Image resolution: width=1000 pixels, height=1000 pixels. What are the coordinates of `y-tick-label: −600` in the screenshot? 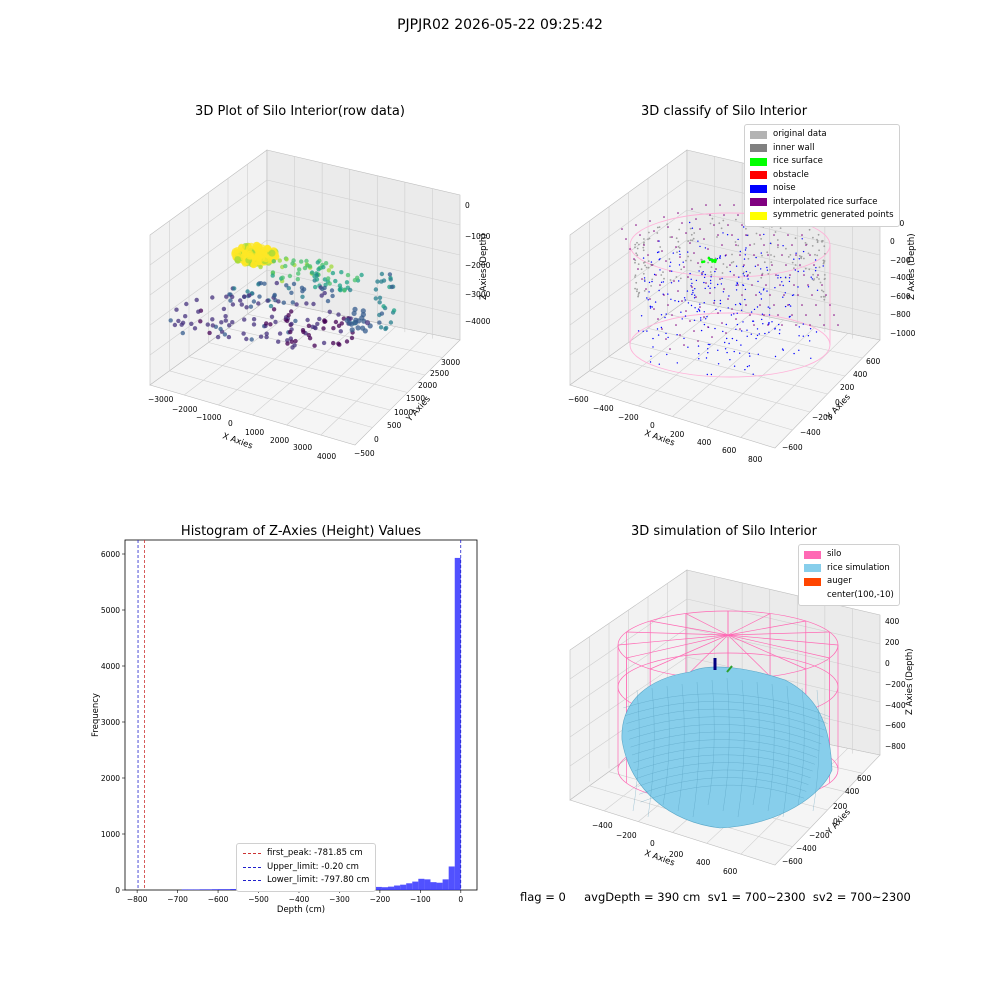 It's located at (792, 861).